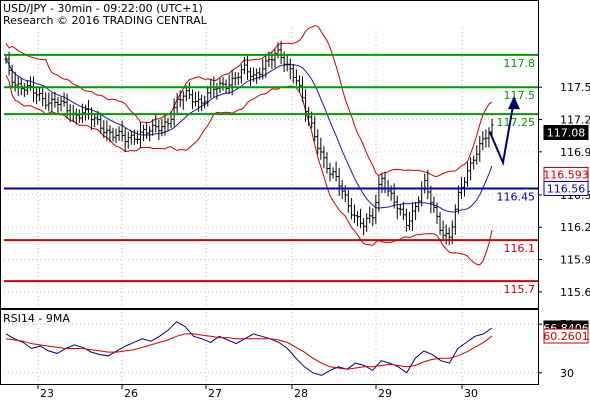  What do you see at coordinates (566, 188) in the screenshot?
I see `pivot-badge-label: 116.56` at bounding box center [566, 188].